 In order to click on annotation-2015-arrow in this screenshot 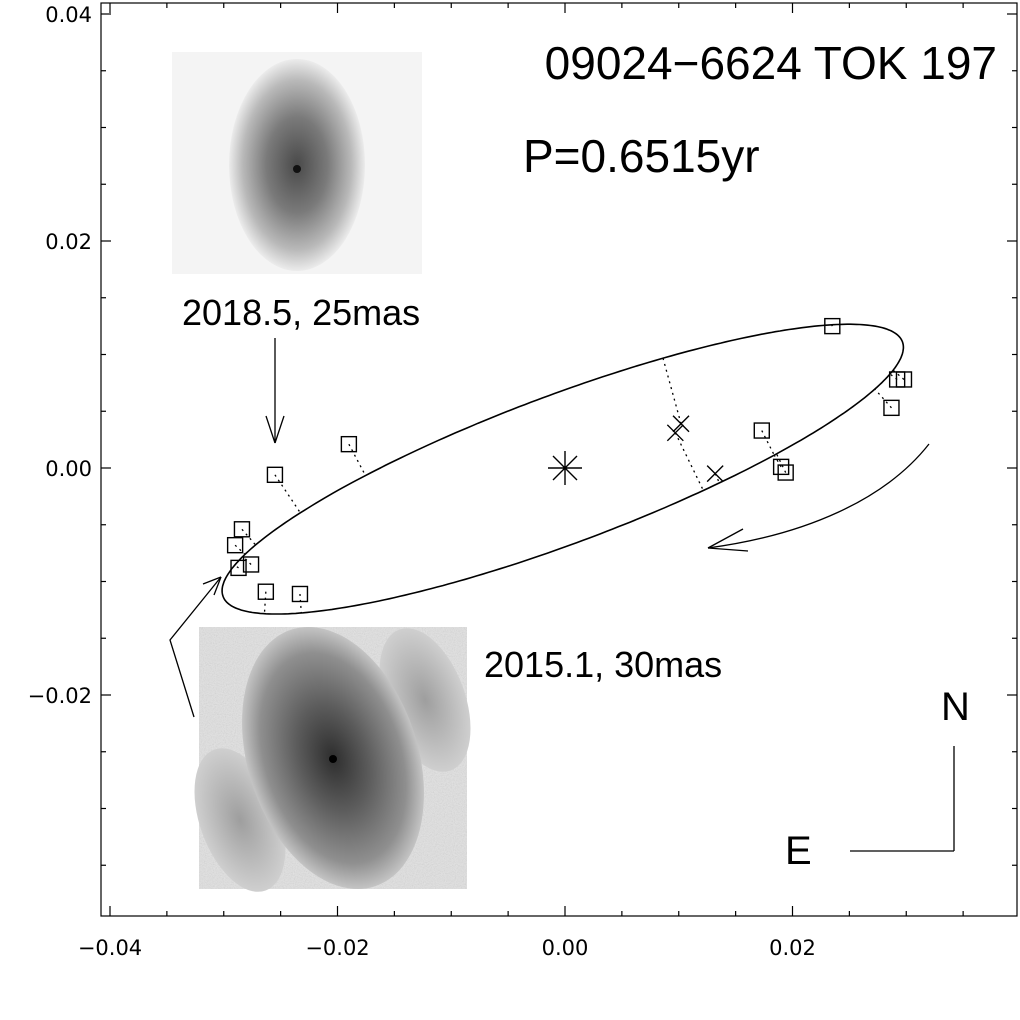, I will do `click(195, 647)`.